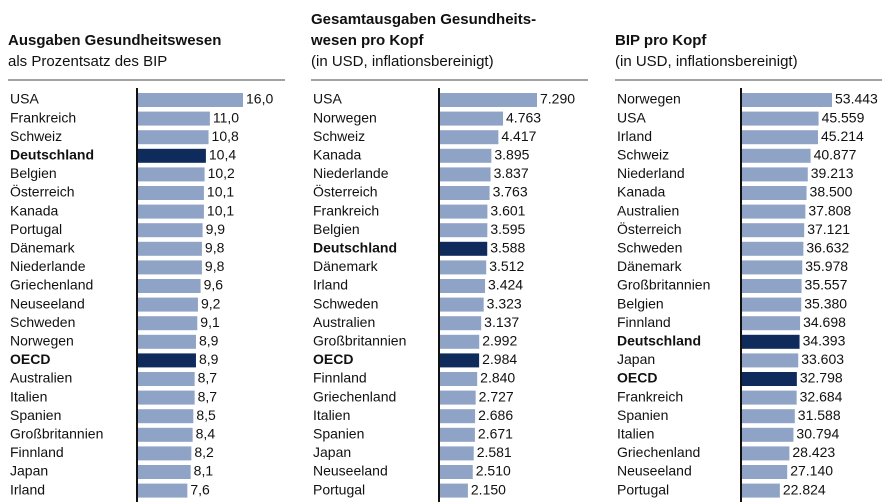  Describe the element at coordinates (210, 322) in the screenshot. I see `value-label: 9,1` at that location.